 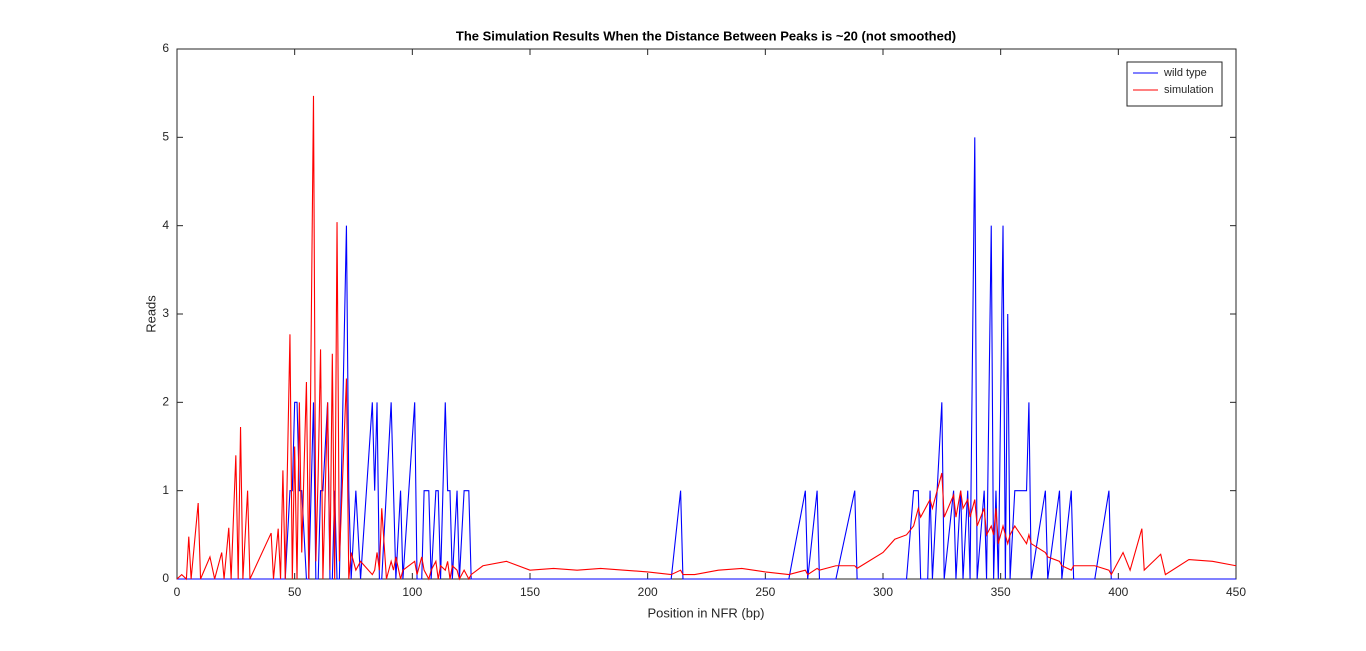 What do you see at coordinates (1189, 90) in the screenshot?
I see `legend-label: simulation` at bounding box center [1189, 90].